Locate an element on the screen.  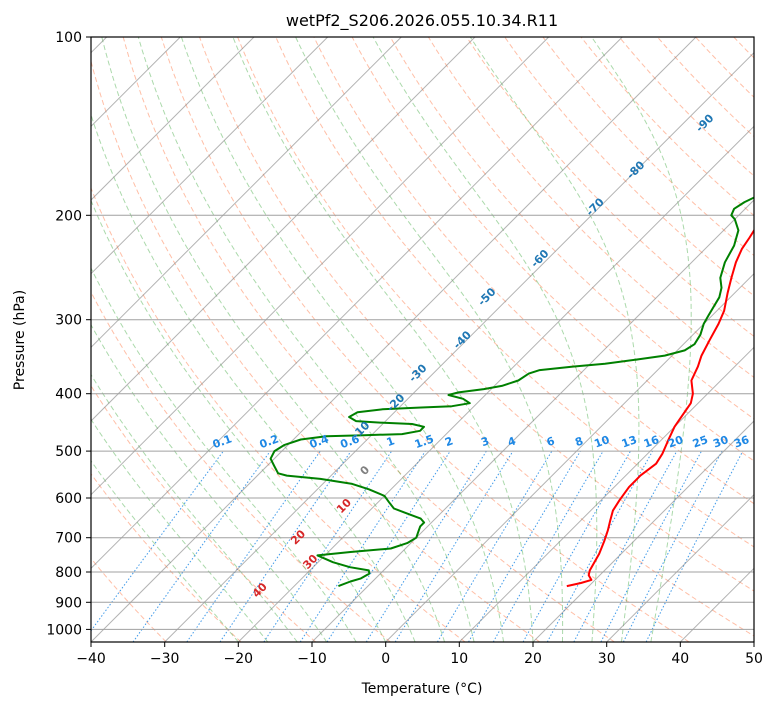
mixing-ratio-label: 0.4 is located at coordinates (319, 441).